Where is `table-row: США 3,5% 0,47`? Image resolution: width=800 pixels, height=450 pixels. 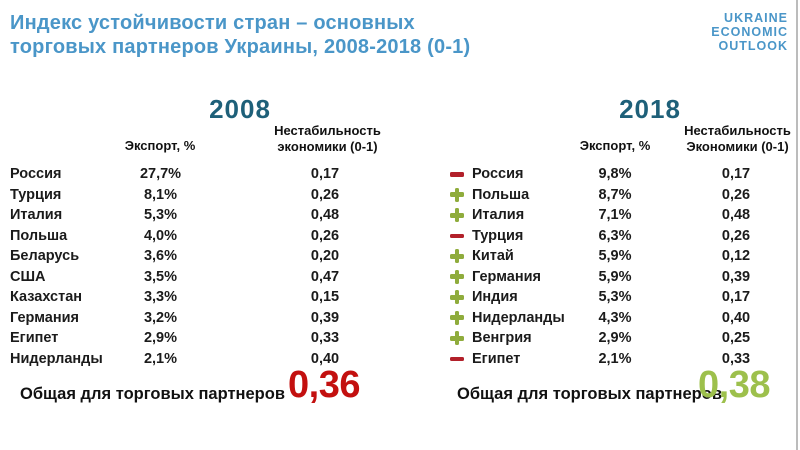 table-row: США 3,5% 0,47 is located at coordinates (206, 277).